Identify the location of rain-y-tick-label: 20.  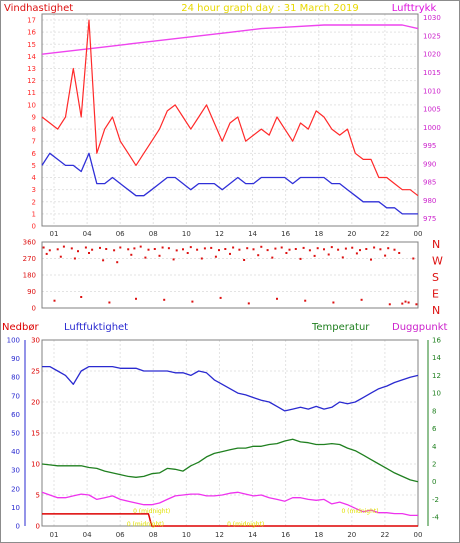
(15, 489).